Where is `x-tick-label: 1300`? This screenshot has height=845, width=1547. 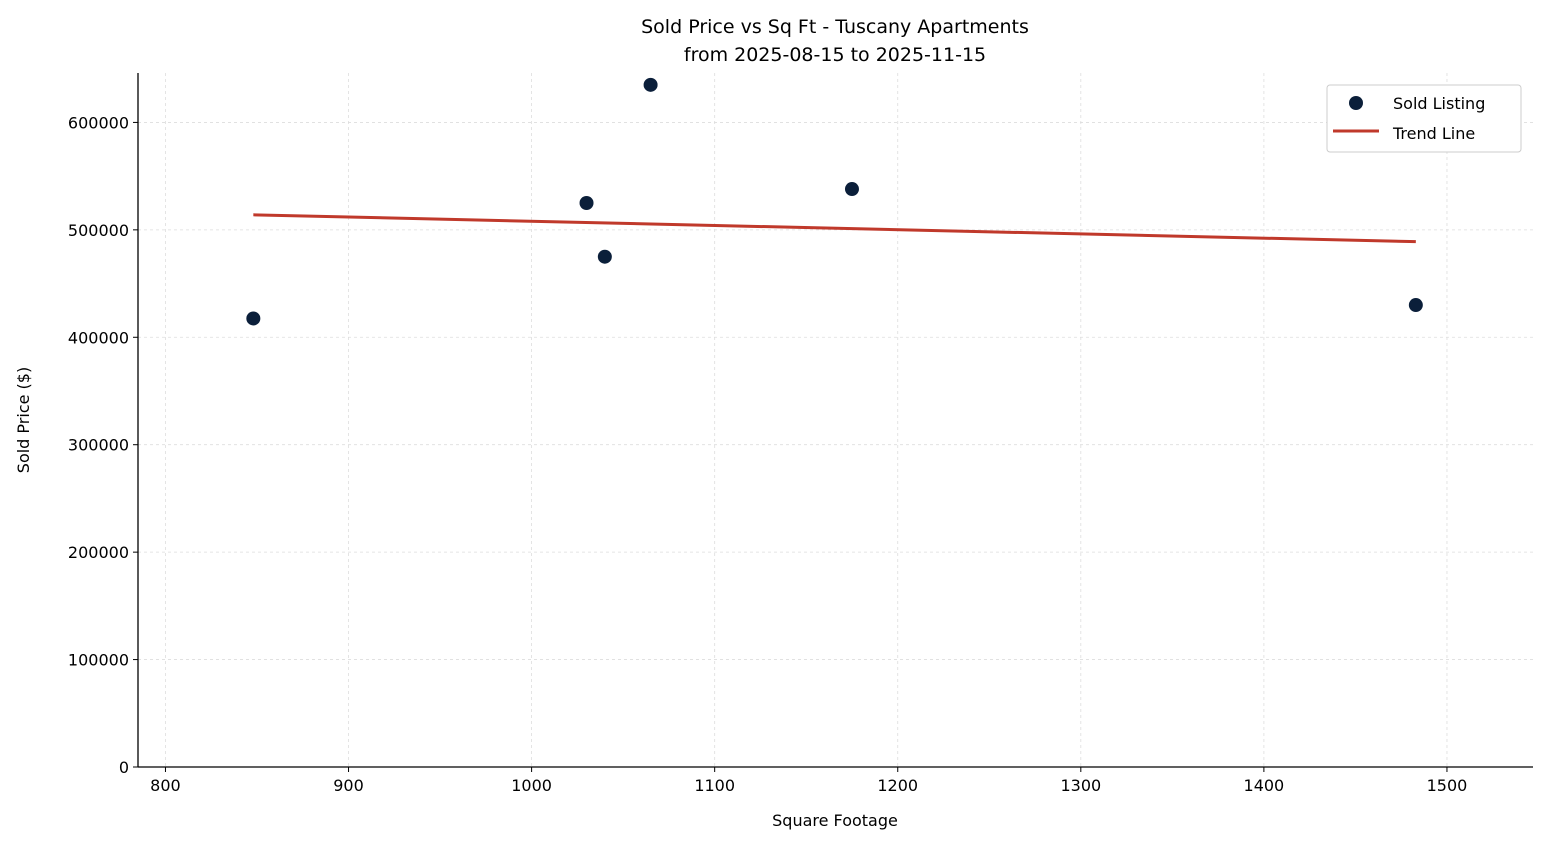
x-tick-label: 1300 is located at coordinates (1080, 785).